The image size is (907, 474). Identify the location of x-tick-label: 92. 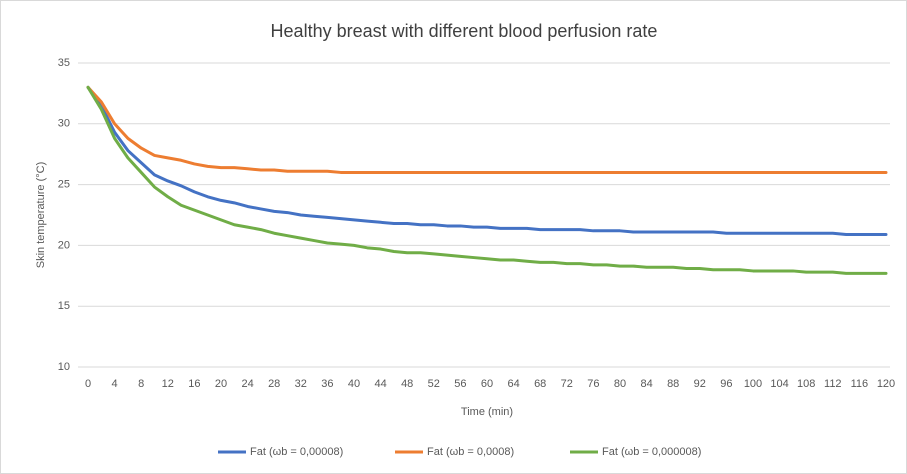
(700, 384).